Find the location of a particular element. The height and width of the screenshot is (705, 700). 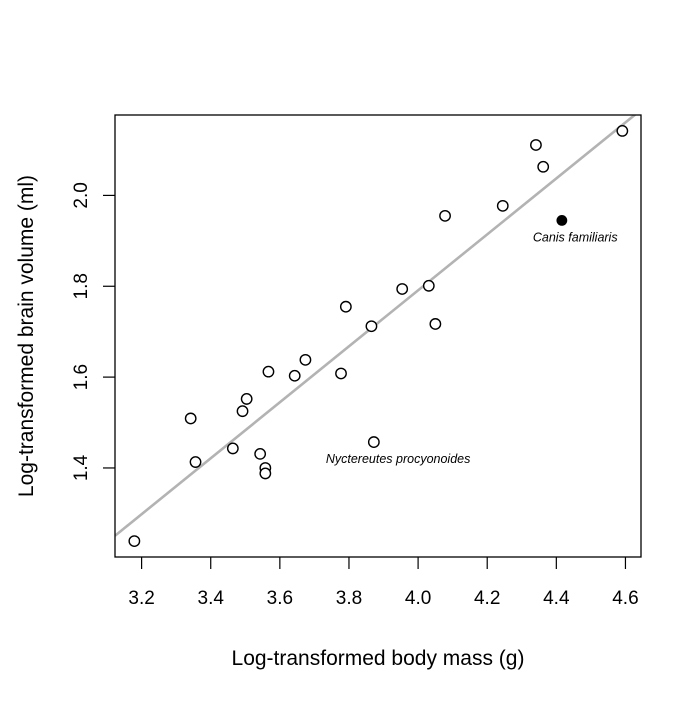

x-tick-label: 4.6 is located at coordinates (625, 598).